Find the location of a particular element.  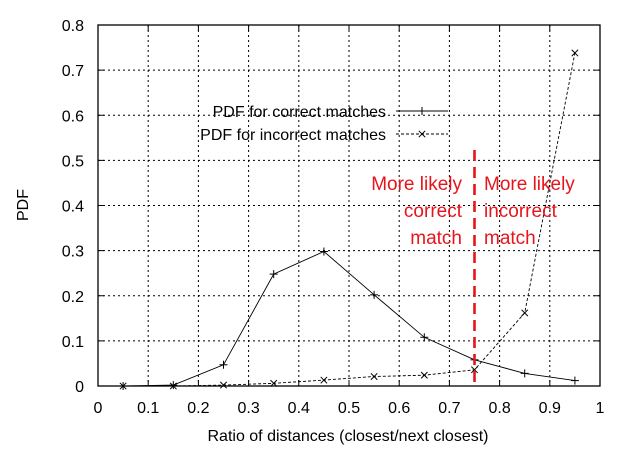

annotation-incorrect-line: match is located at coordinates (510, 238).